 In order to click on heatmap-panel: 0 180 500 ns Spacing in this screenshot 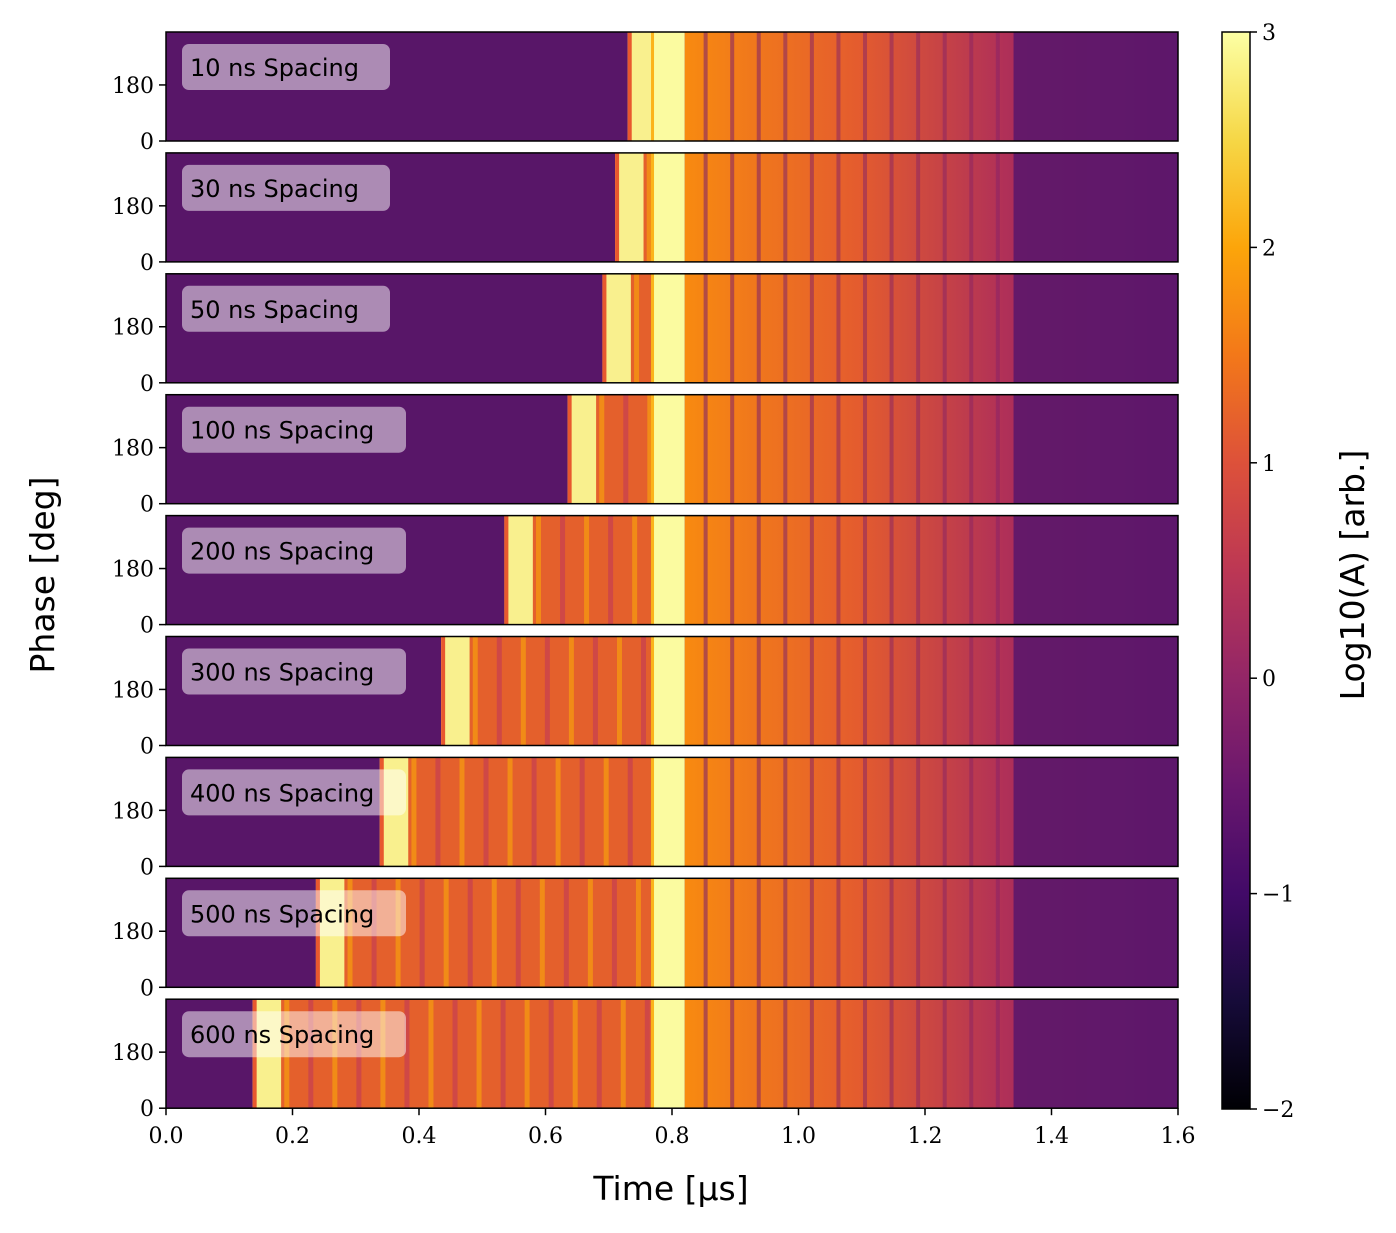, I will do `click(645, 939)`.